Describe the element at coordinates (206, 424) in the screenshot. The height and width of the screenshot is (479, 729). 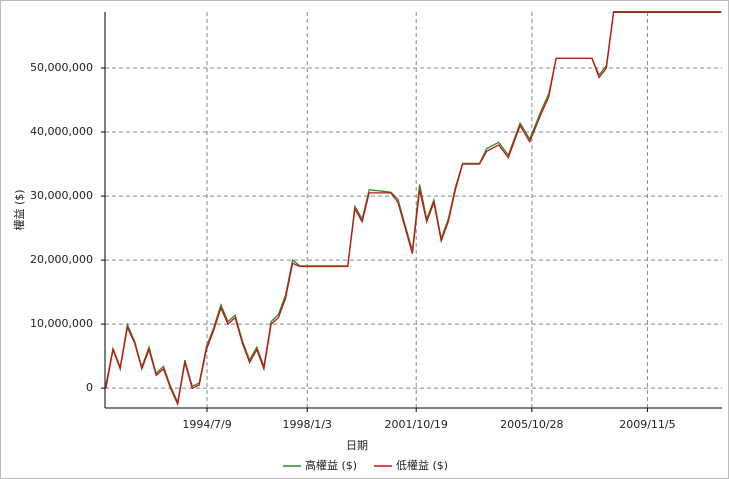
I see `x-tick-label: 1994/7/9` at that location.